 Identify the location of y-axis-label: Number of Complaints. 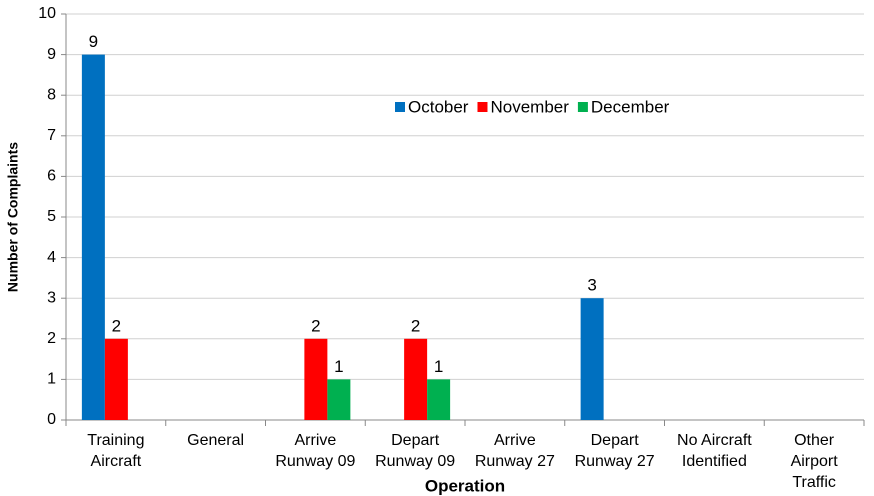
(13, 217).